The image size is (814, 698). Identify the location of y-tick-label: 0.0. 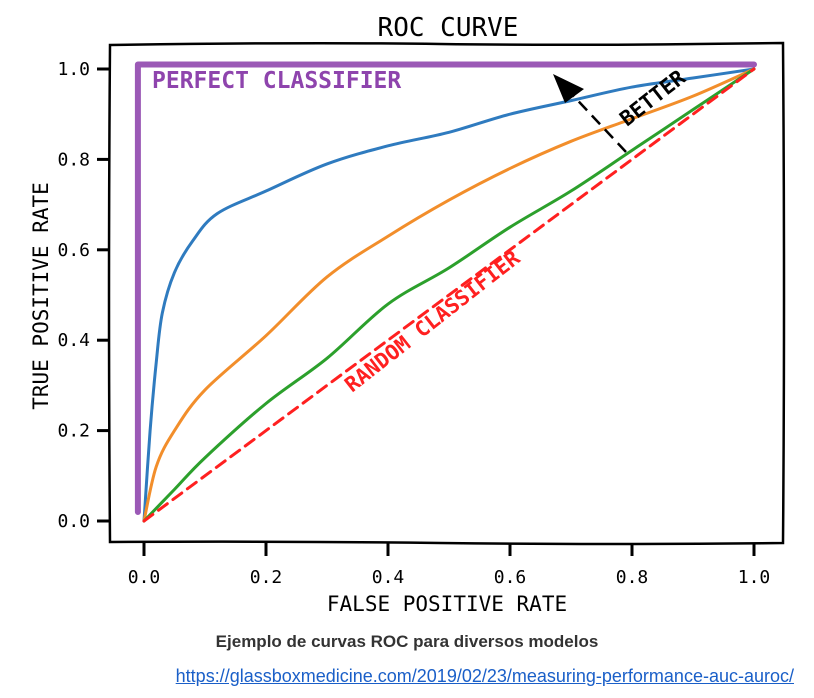
(73, 521).